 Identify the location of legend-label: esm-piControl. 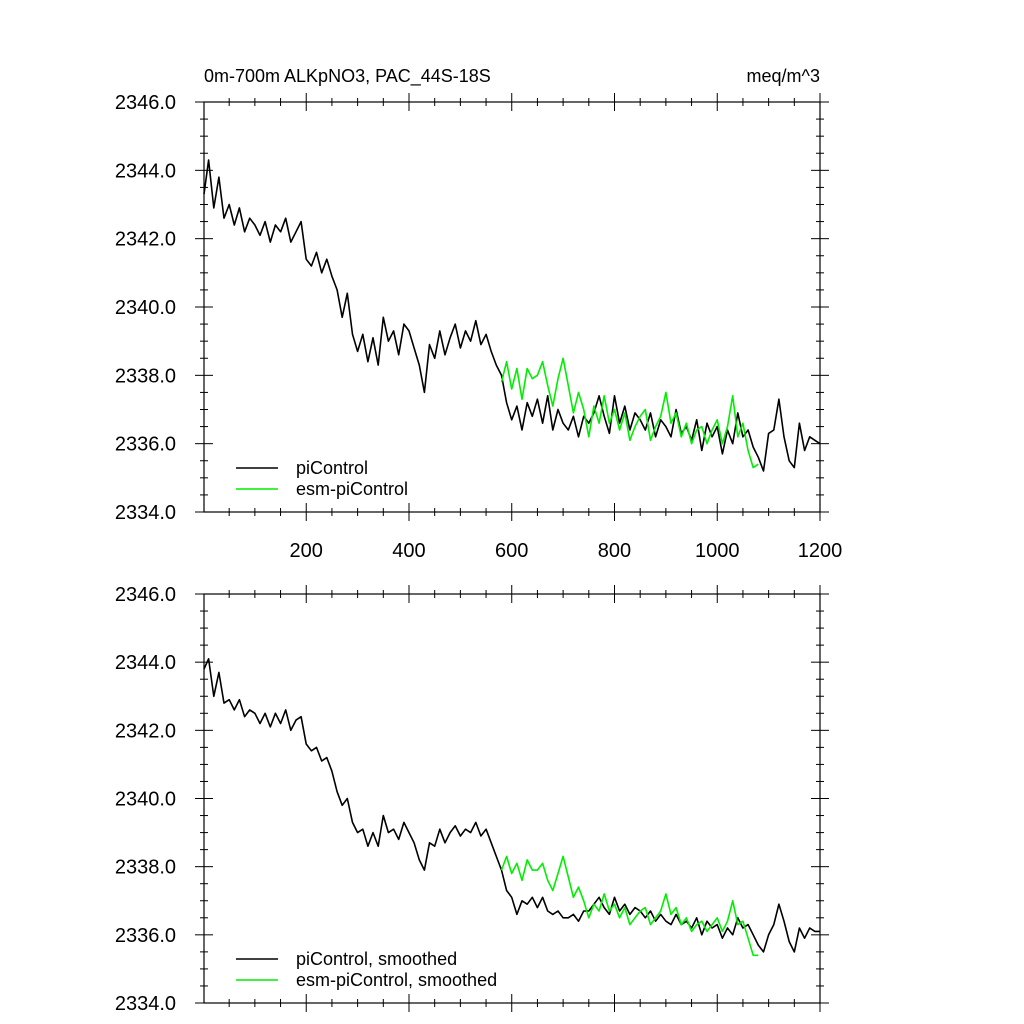
(352, 489).